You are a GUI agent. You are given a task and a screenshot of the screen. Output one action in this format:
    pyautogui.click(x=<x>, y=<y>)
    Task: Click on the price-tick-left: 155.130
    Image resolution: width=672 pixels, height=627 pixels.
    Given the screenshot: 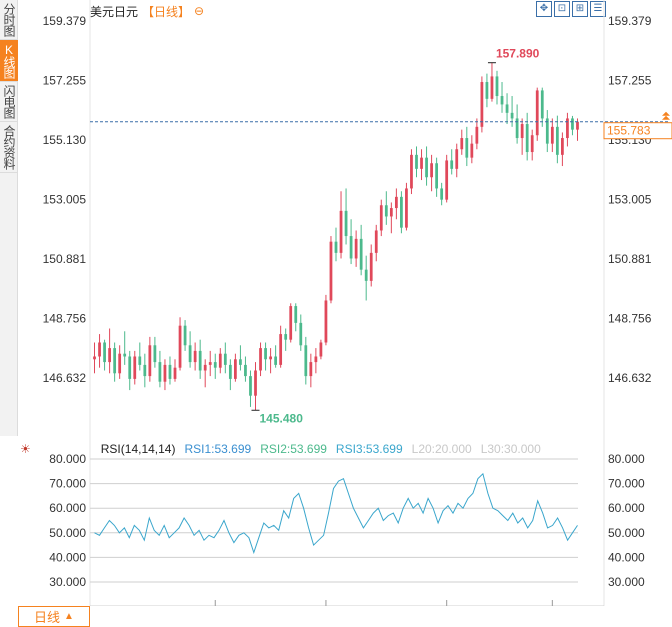 What is the action you would take?
    pyautogui.click(x=65, y=140)
    